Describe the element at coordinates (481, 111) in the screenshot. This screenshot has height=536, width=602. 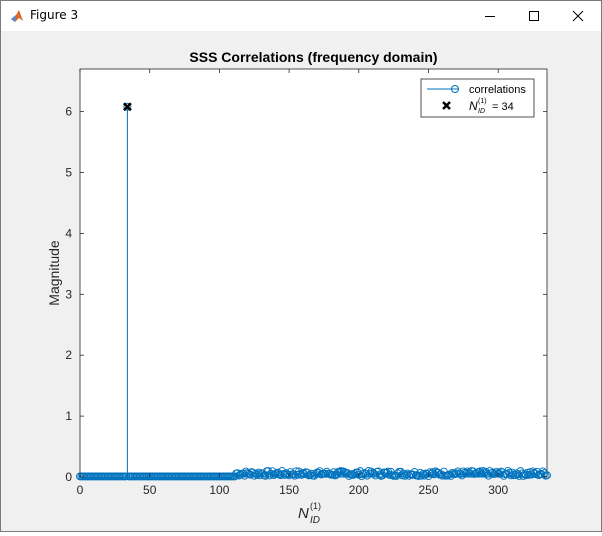
I see `legend-label-nid-sub: ID` at that location.